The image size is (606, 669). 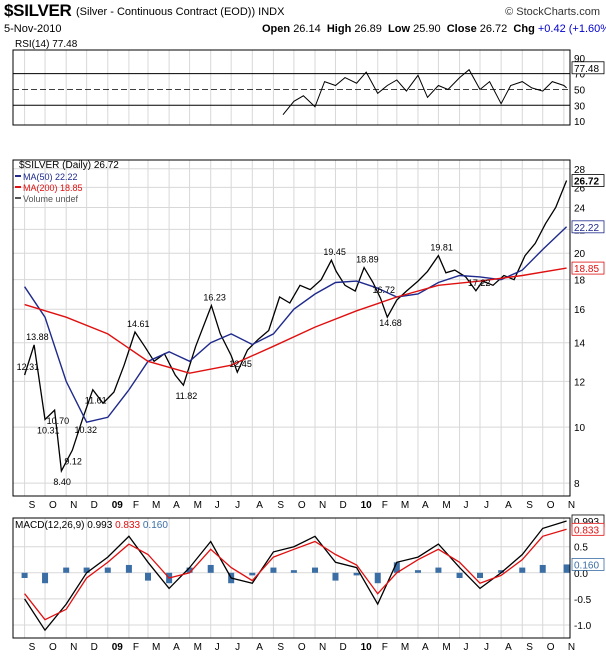 What do you see at coordinates (96, 401) in the screenshot?
I see `price-annotation: 11.61` at bounding box center [96, 401].